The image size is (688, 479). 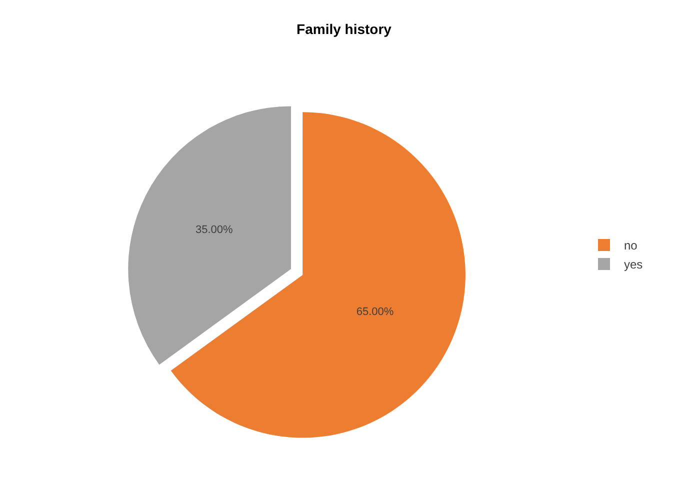 I want to click on legend-label: yes, so click(x=633, y=265).